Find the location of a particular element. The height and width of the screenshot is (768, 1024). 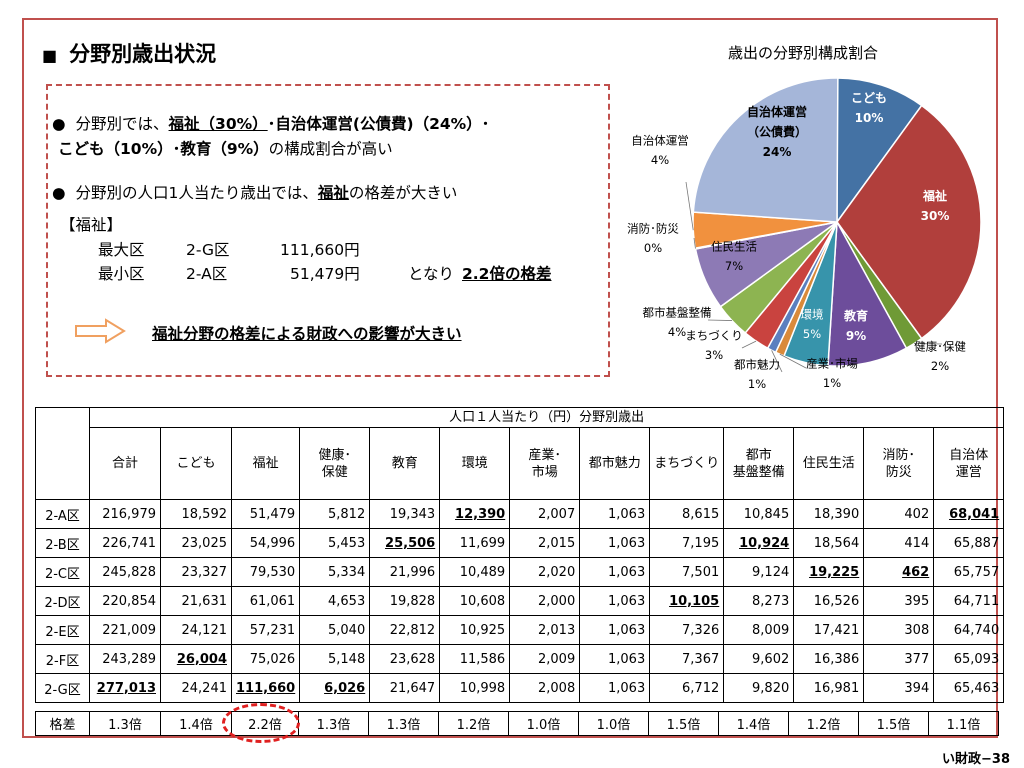

value-cell: 243,289 is located at coordinates (125, 659).